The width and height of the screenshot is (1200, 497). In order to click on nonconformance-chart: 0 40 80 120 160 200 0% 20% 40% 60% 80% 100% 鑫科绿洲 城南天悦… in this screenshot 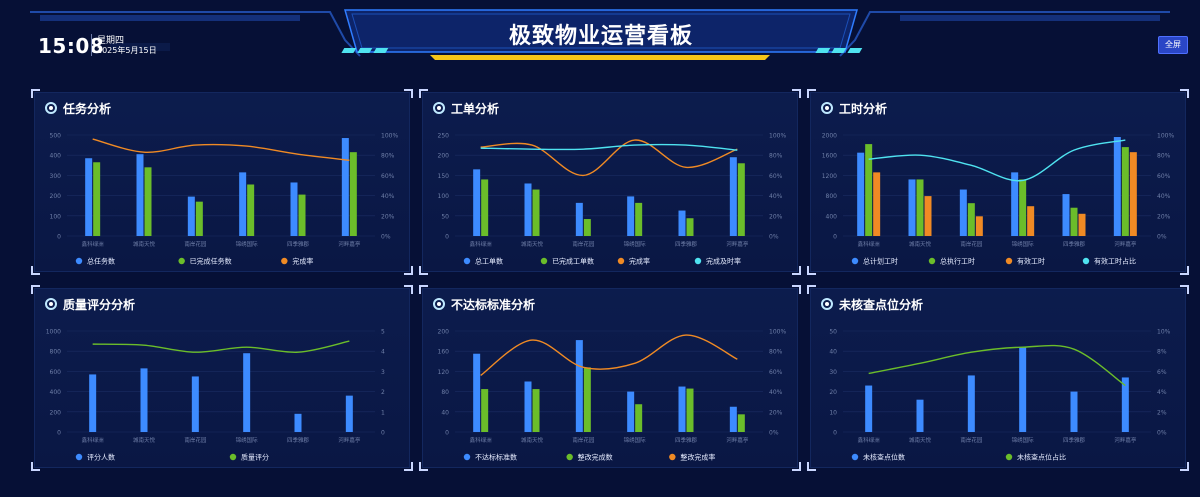, I will do `click(612, 395)`.